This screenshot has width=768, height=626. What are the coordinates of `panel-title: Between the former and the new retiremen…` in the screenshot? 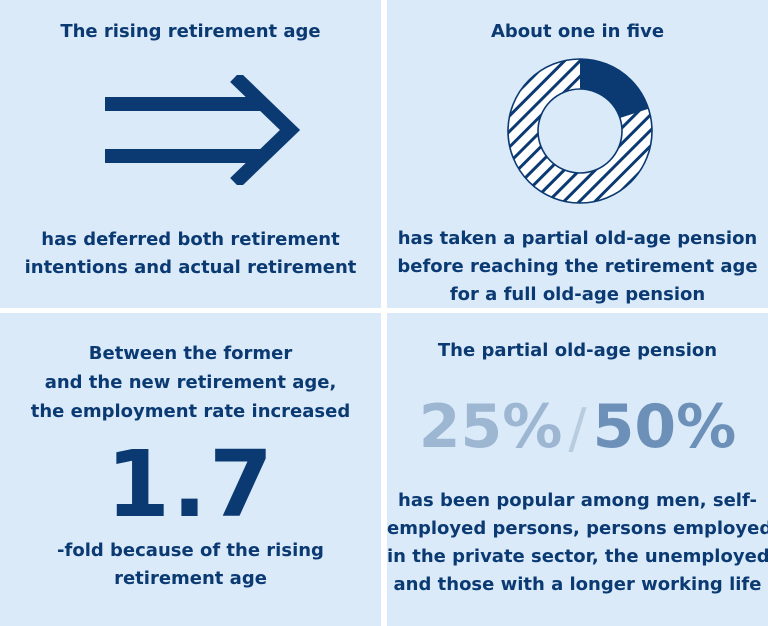 It's located at (190, 382).